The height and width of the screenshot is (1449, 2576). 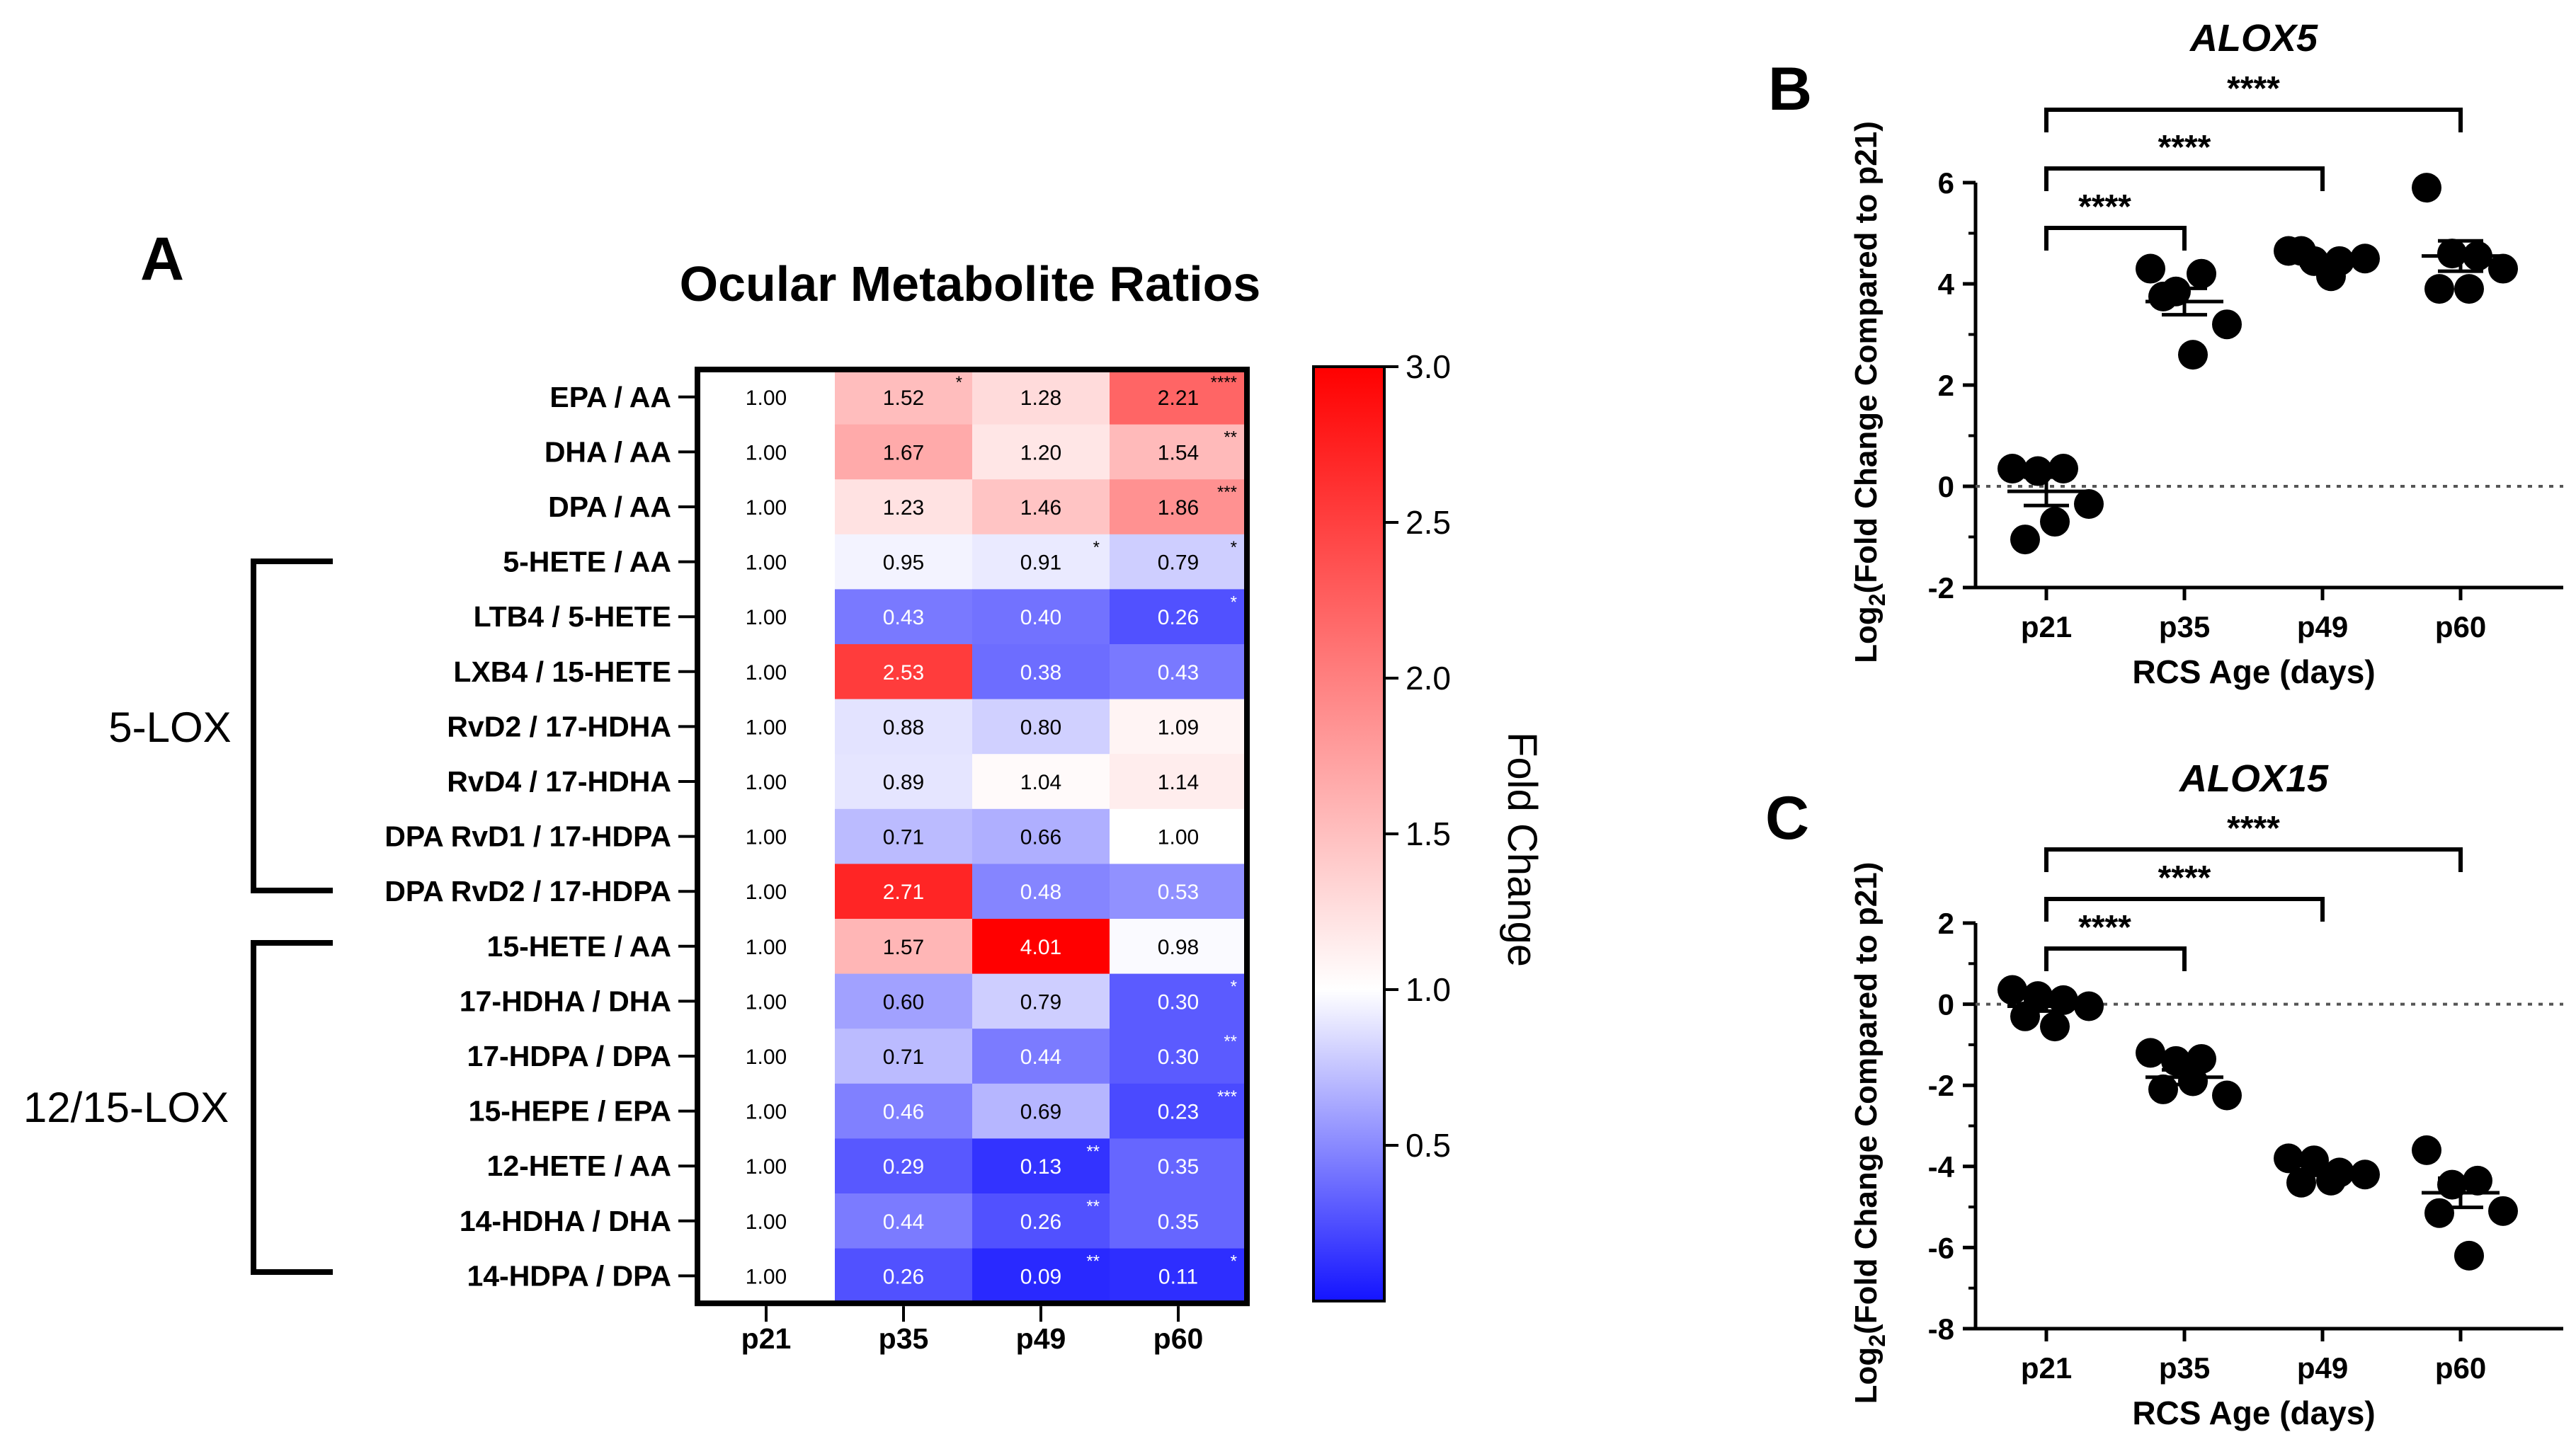 What do you see at coordinates (1040, 782) in the screenshot?
I see `heatmap-cell-value: 1.04` at bounding box center [1040, 782].